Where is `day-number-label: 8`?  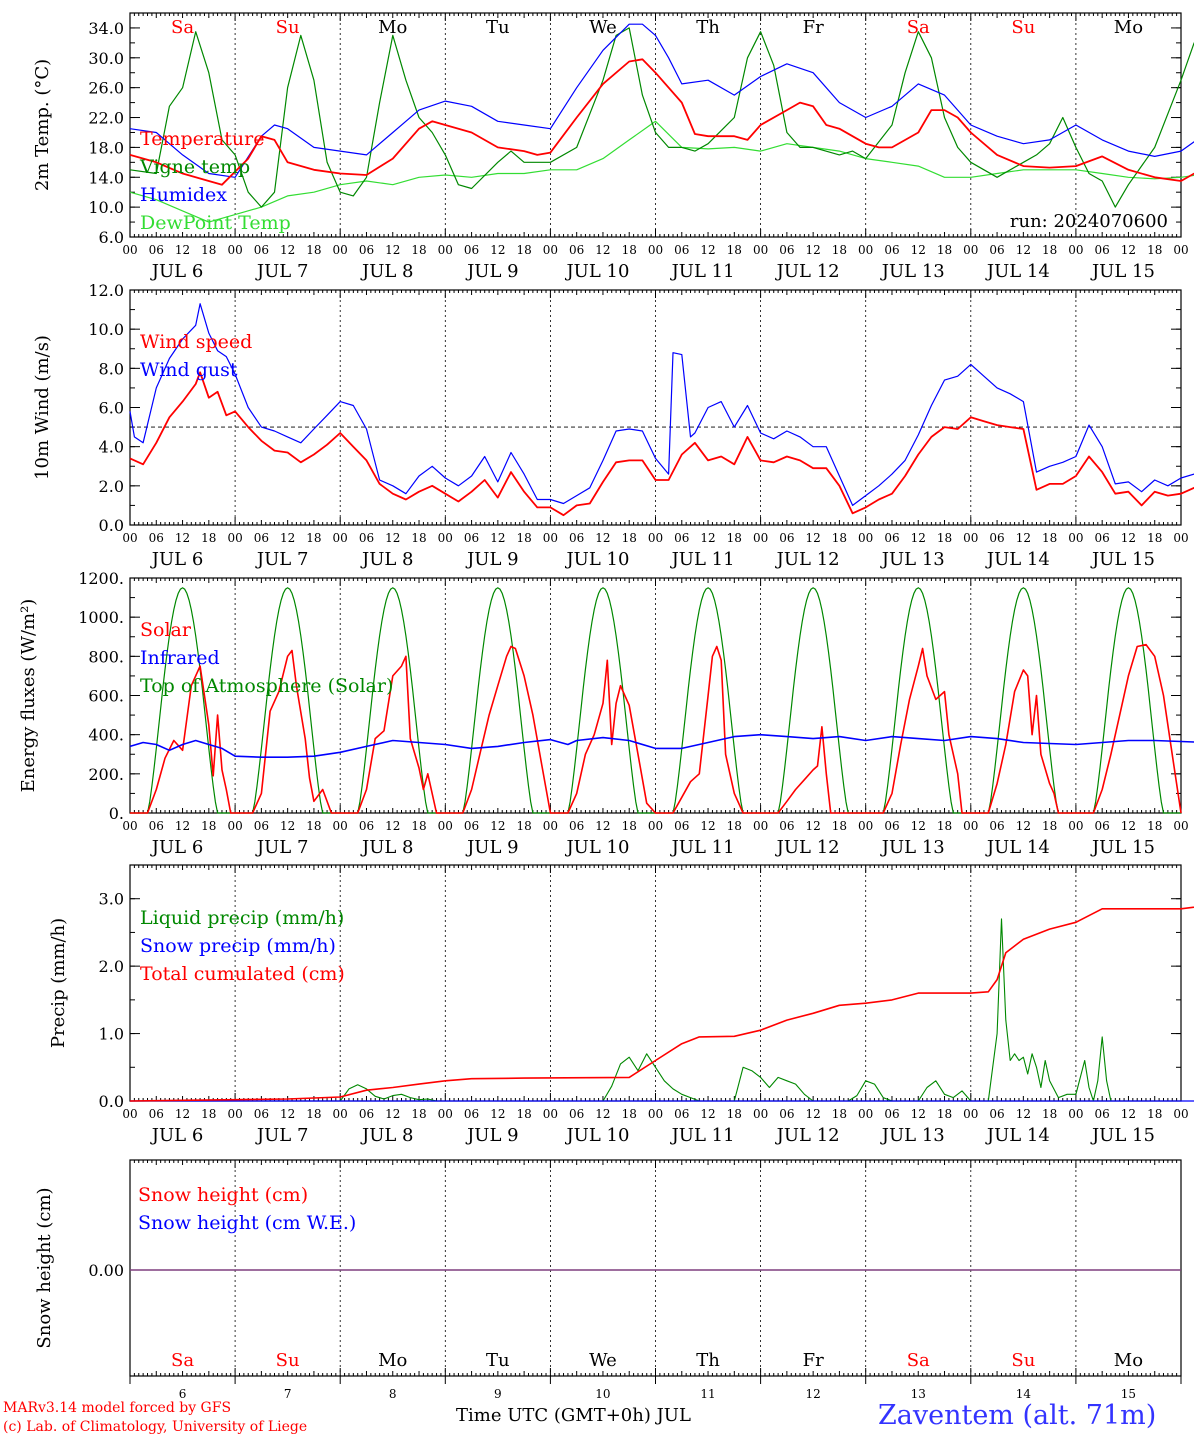 day-number-label: 8 is located at coordinates (393, 1394).